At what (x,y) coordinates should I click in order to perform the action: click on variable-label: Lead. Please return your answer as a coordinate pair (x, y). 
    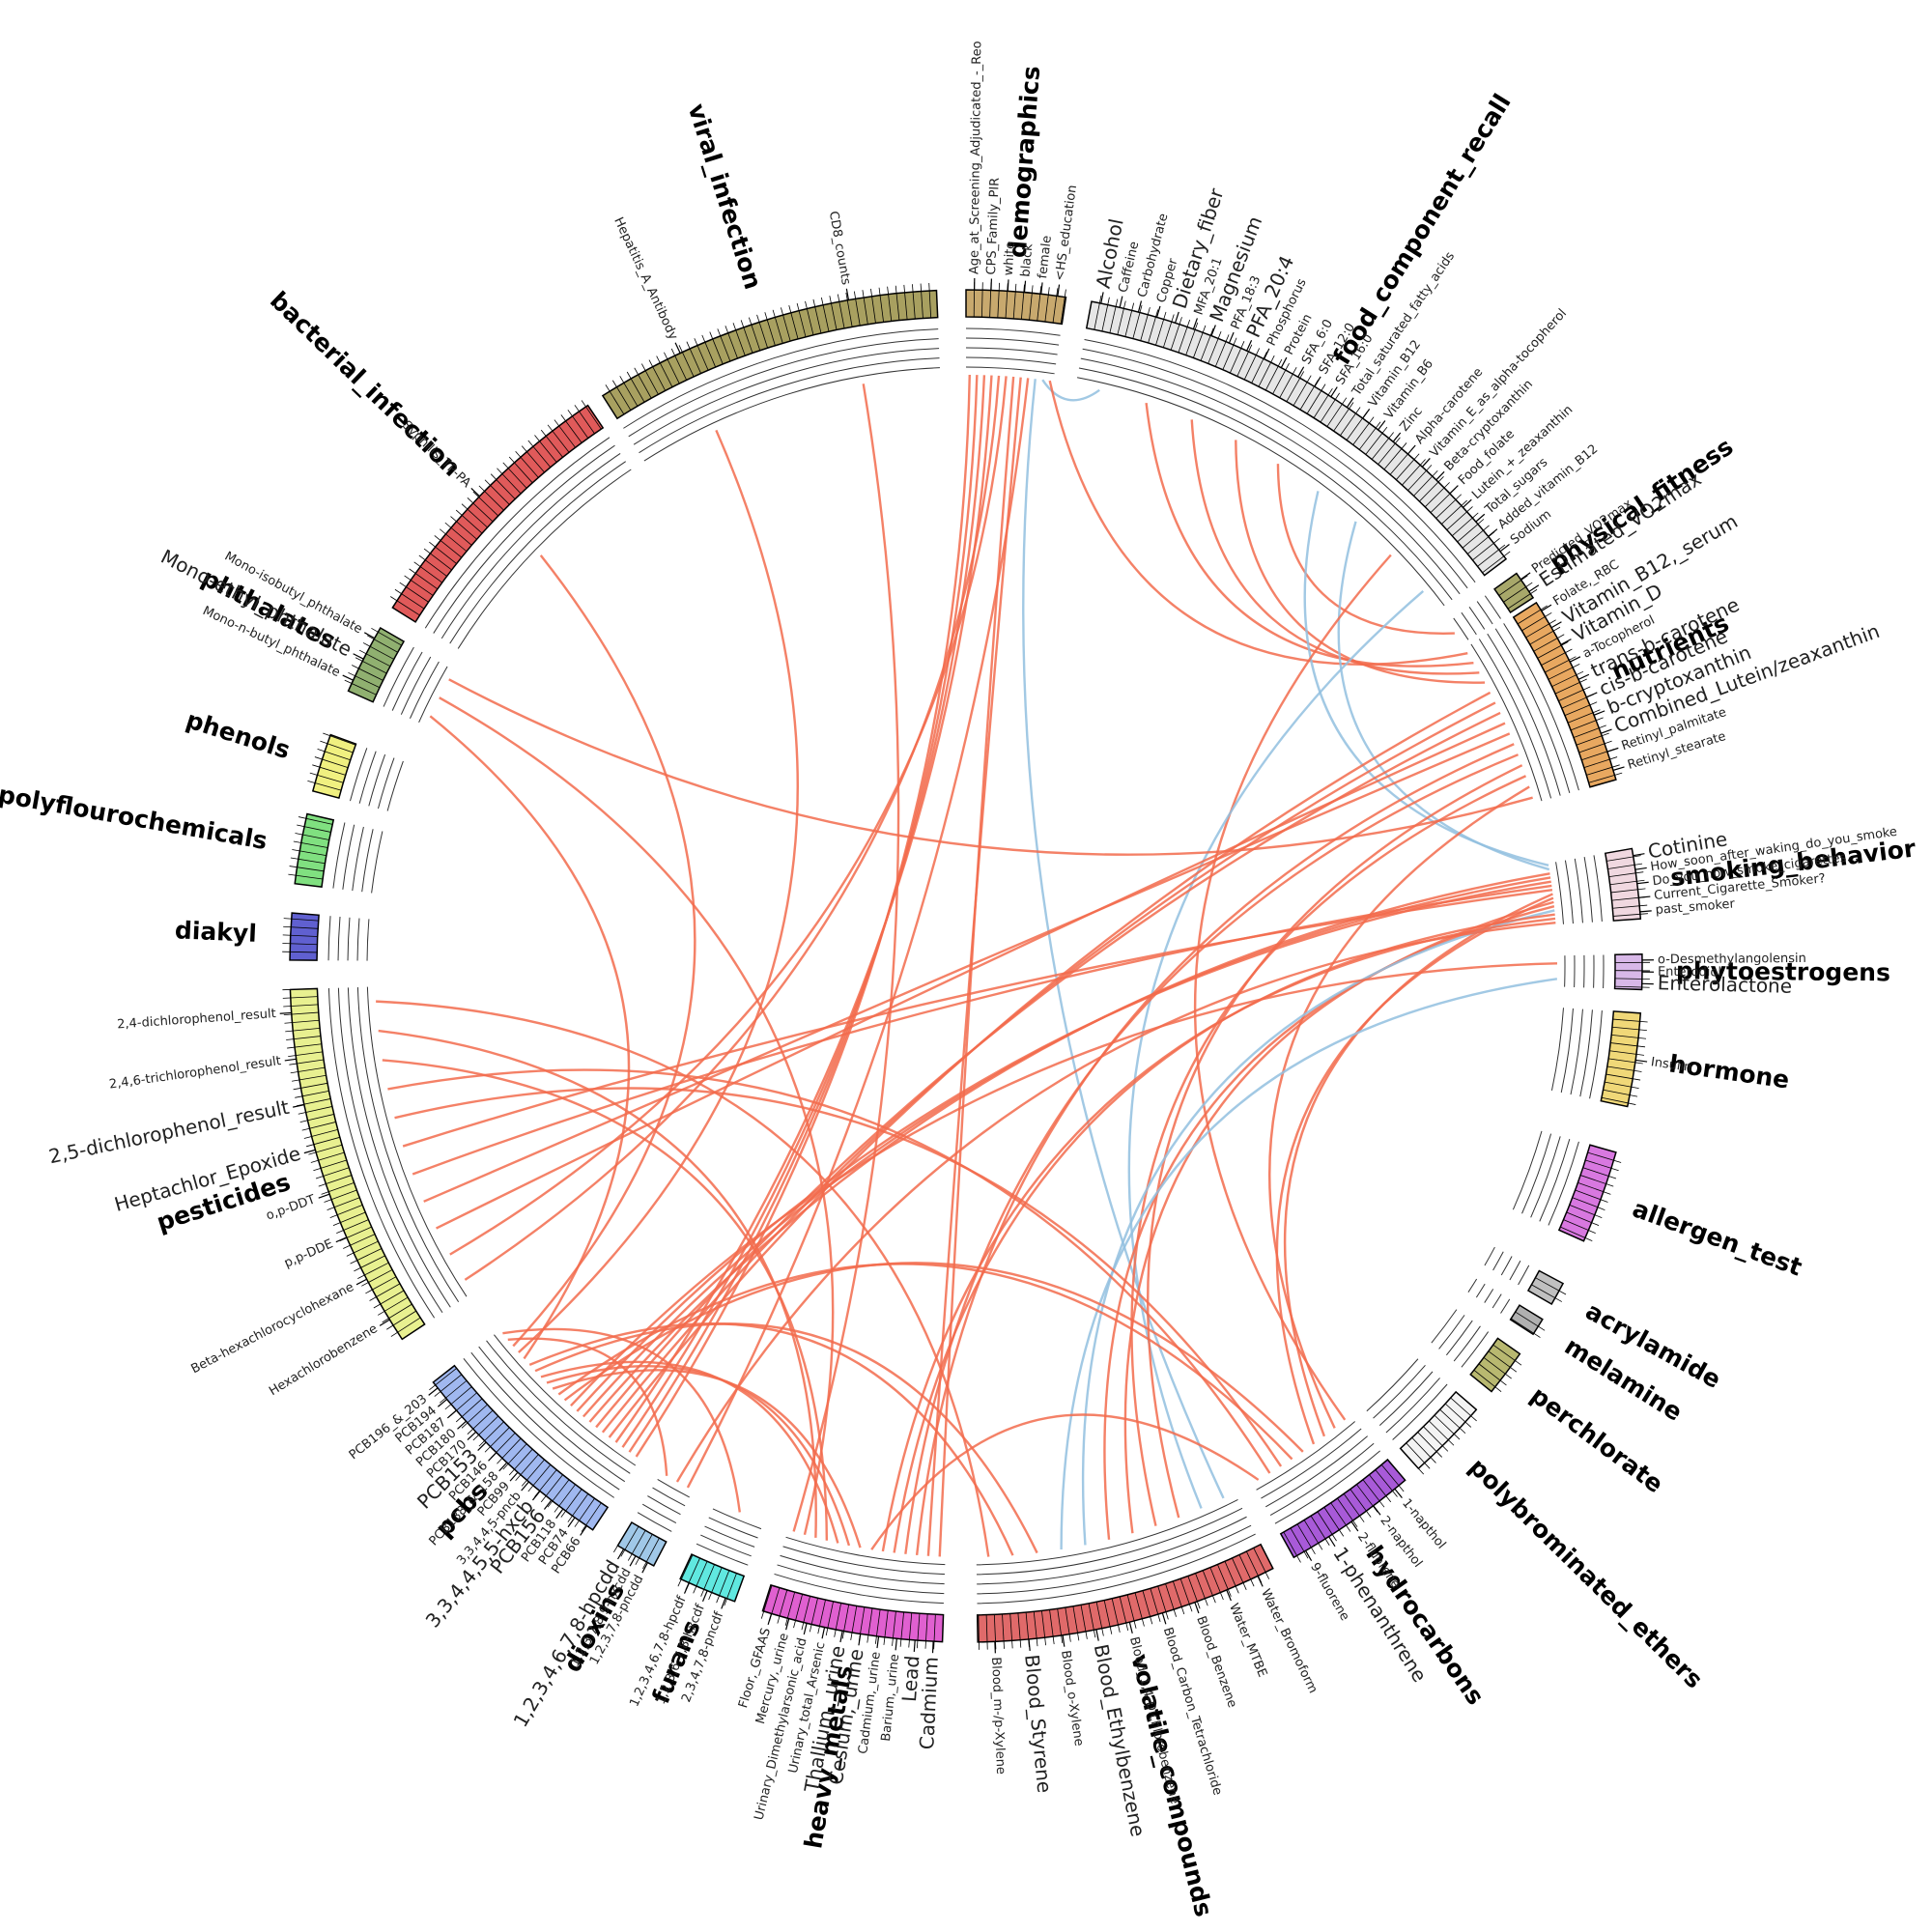
    Looking at the image, I should click on (910, 1679).